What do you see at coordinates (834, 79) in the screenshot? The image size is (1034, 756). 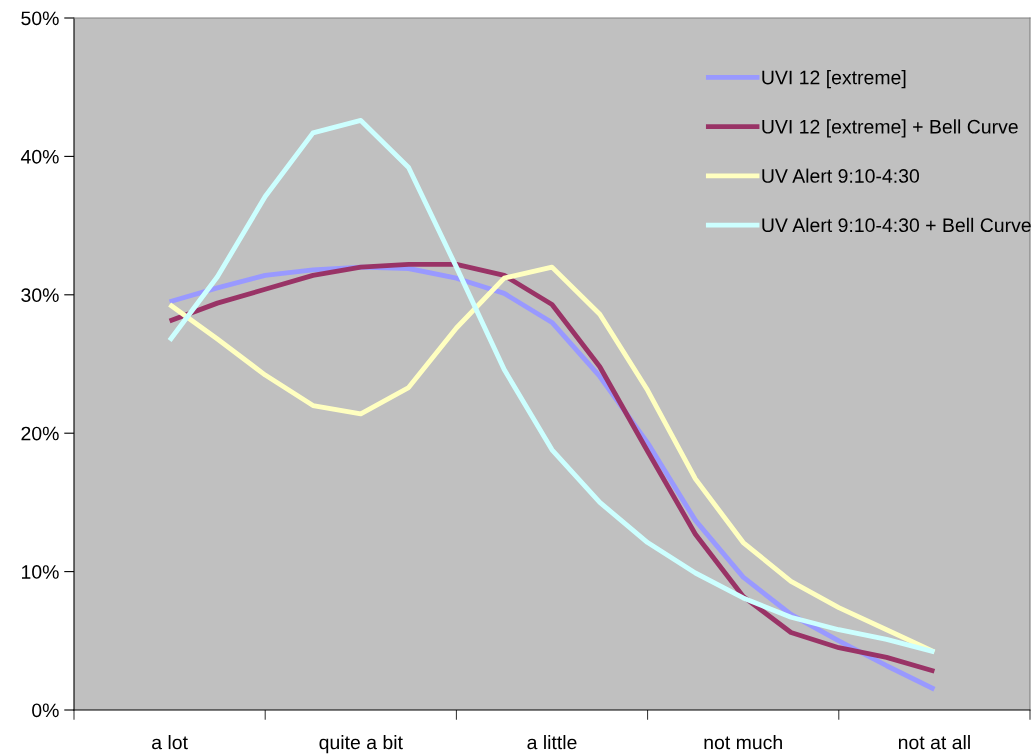 I see `legend-label: UVI 12 [extreme]` at bounding box center [834, 79].